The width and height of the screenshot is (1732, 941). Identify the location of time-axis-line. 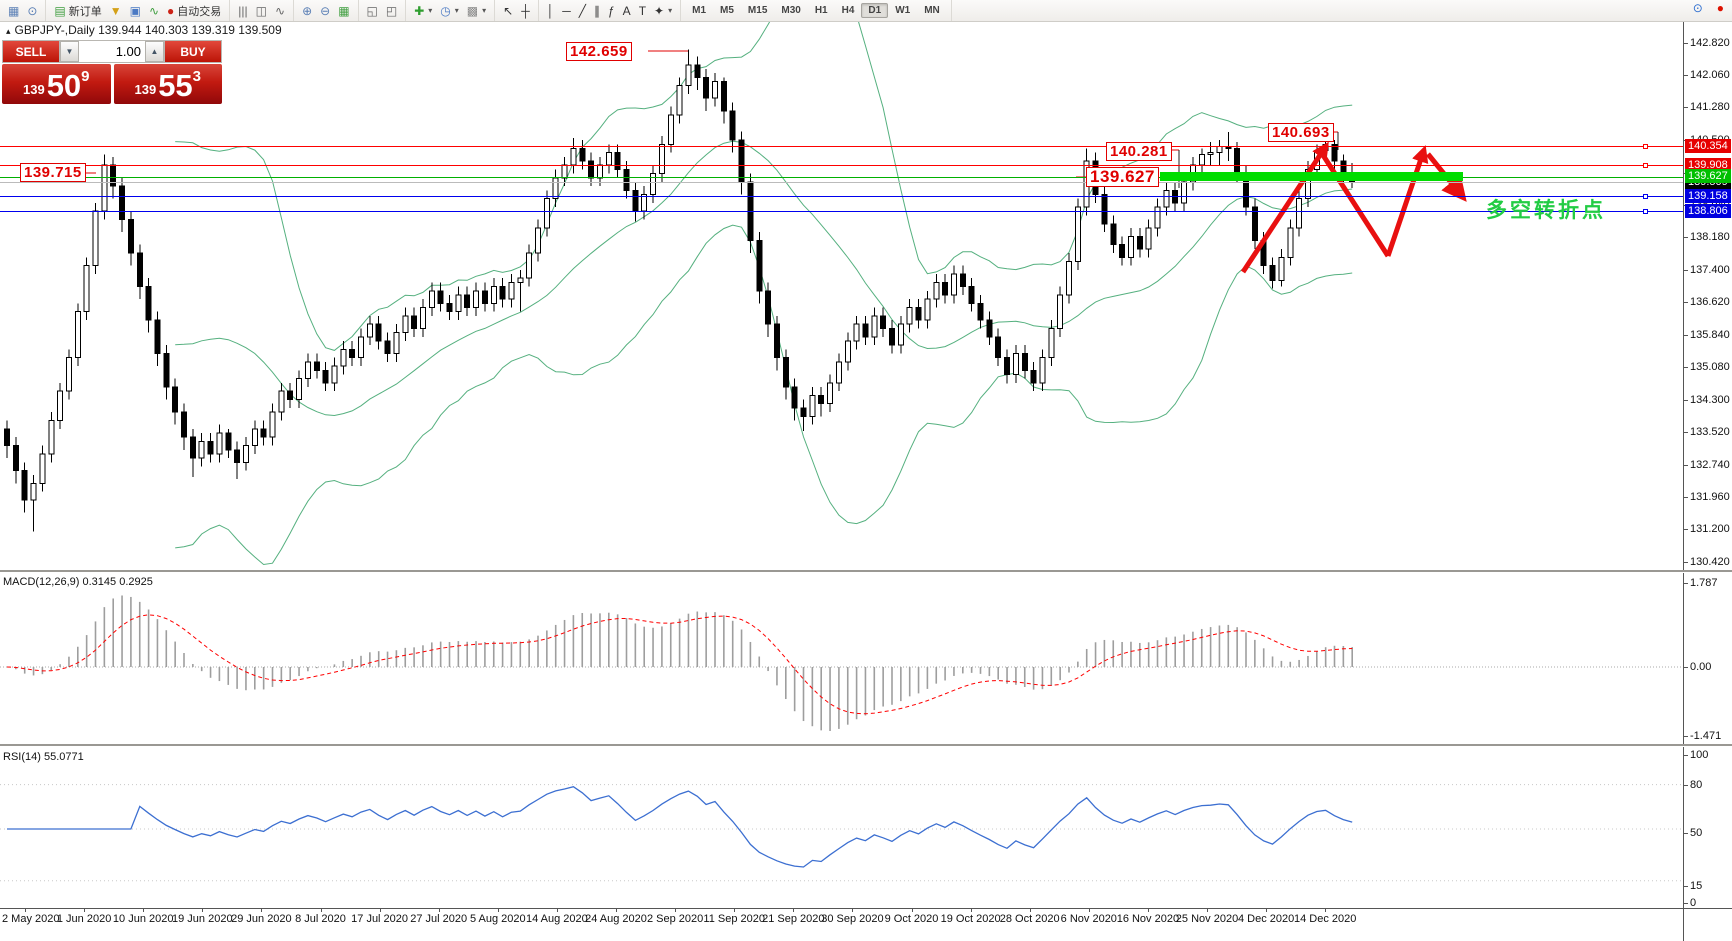
(866, 908).